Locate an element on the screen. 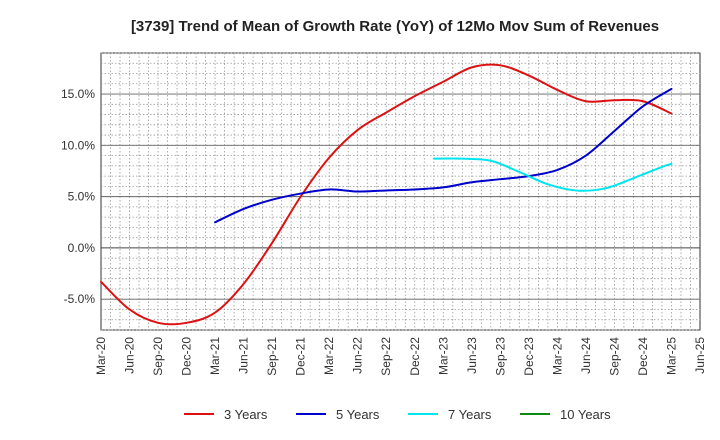 The image size is (720, 440). x-tick-label: Jun-22 is located at coordinates (358, 355).